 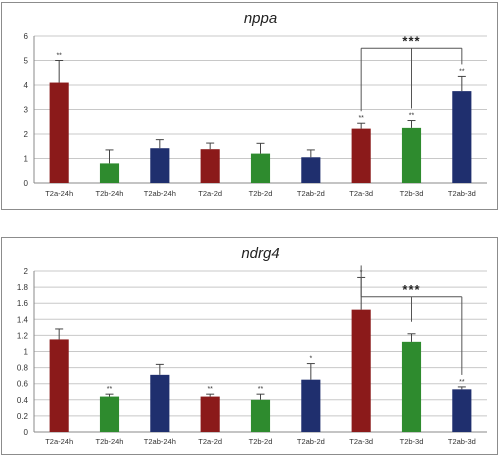 I want to click on chart-title: nppa, so click(x=260, y=18).